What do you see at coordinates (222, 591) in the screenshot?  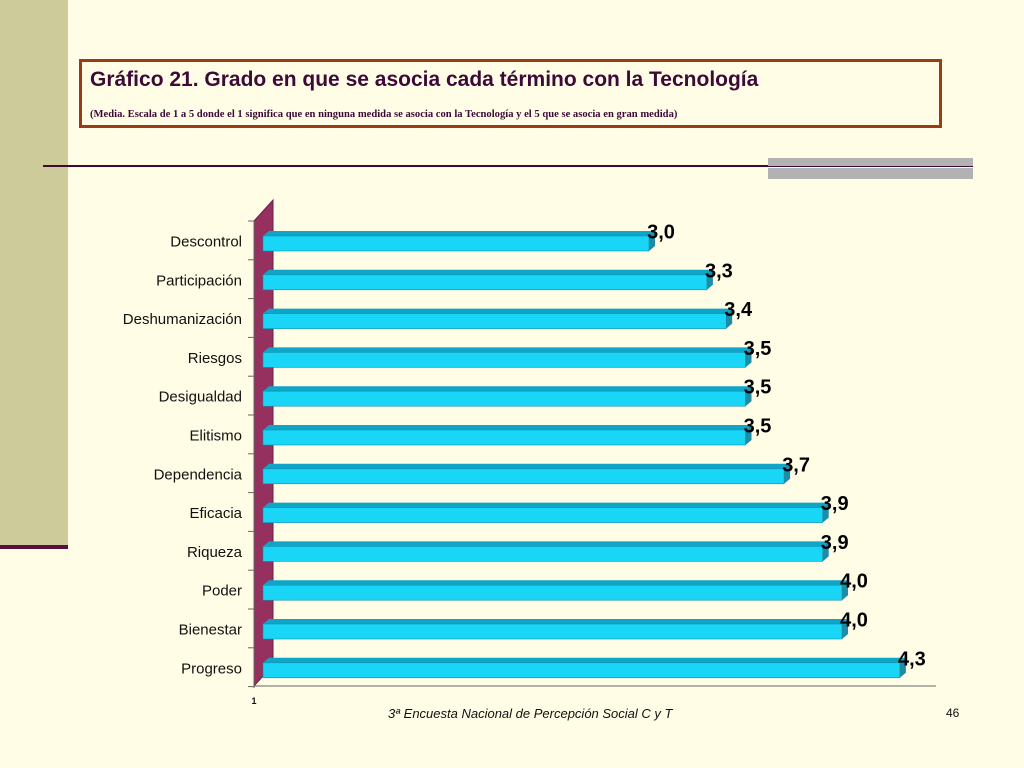 I see `y-tick-label: Poder` at bounding box center [222, 591].